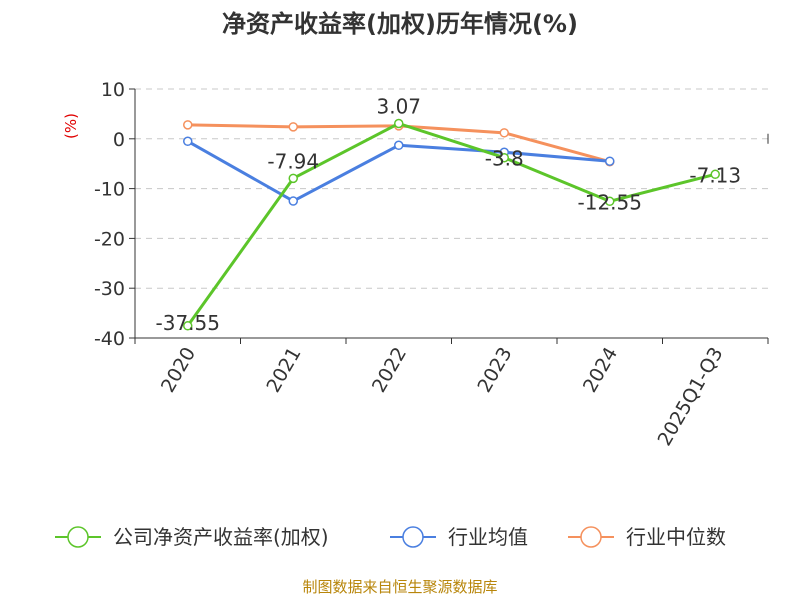 The height and width of the screenshot is (600, 800). I want to click on x-tick-label: 2024, so click(600, 370).